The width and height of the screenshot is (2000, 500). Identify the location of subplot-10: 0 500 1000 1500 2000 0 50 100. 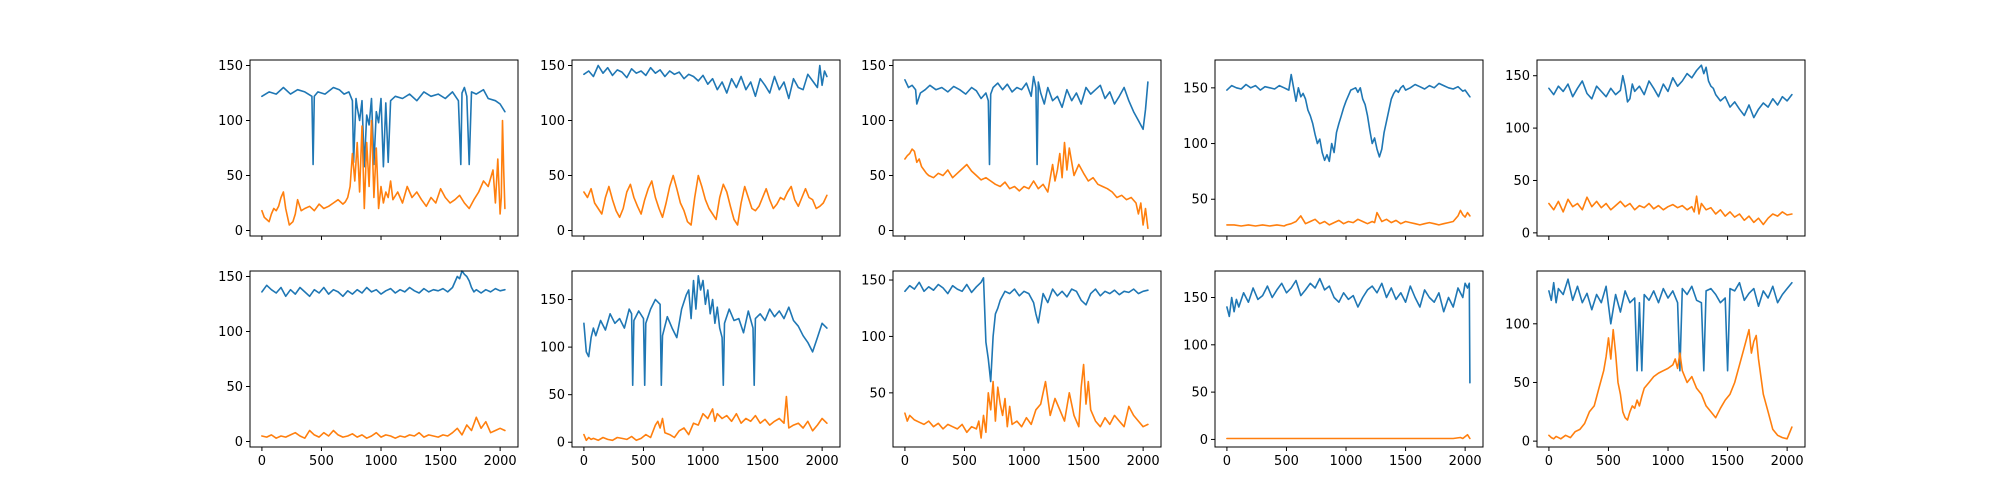
(1655, 369).